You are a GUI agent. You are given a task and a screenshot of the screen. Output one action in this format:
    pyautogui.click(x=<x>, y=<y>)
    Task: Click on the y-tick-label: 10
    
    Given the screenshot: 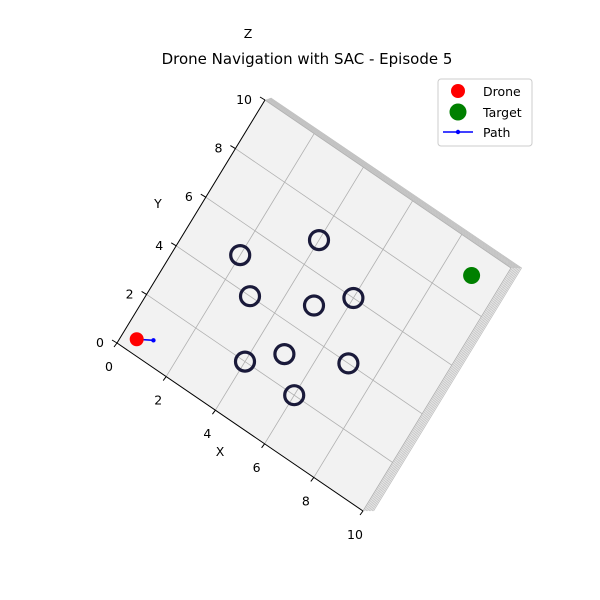 What is the action you would take?
    pyautogui.click(x=244, y=99)
    